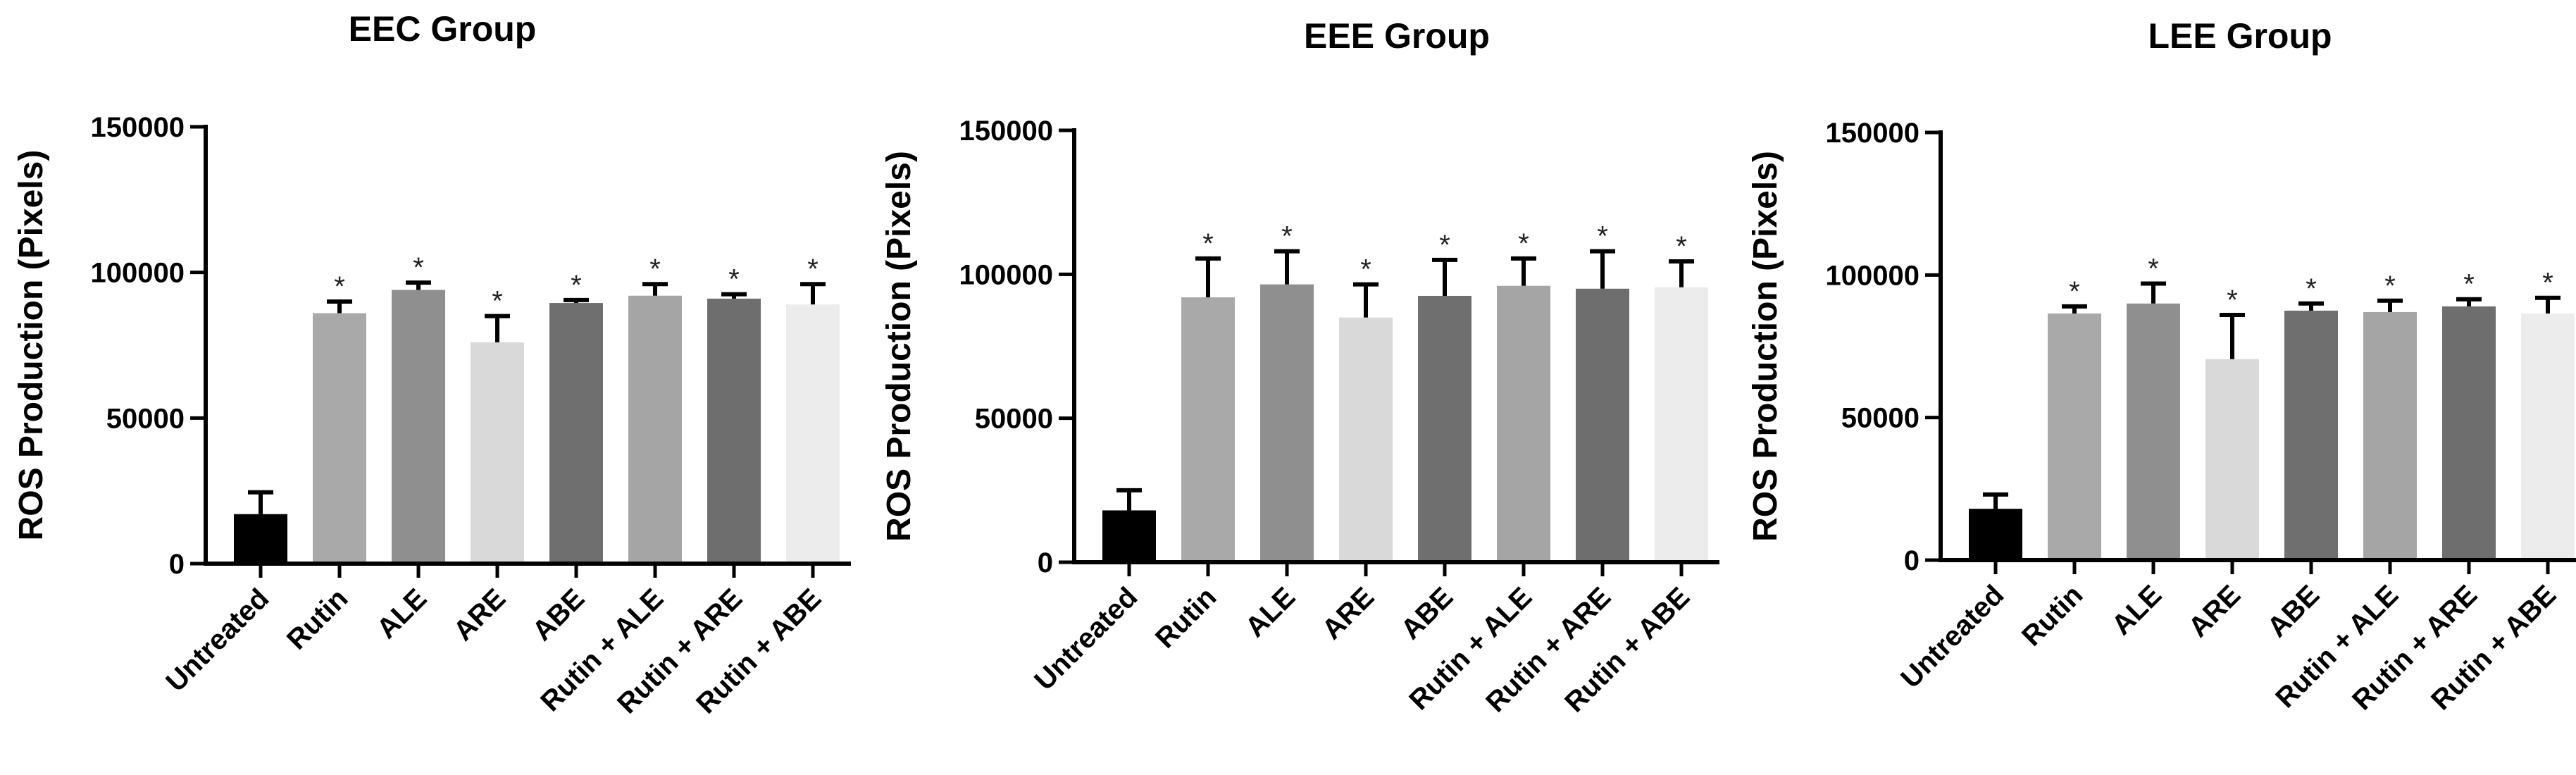 The image size is (2576, 775). Describe the element at coordinates (1397, 36) in the screenshot. I see `chart-title: EEE Group` at that location.